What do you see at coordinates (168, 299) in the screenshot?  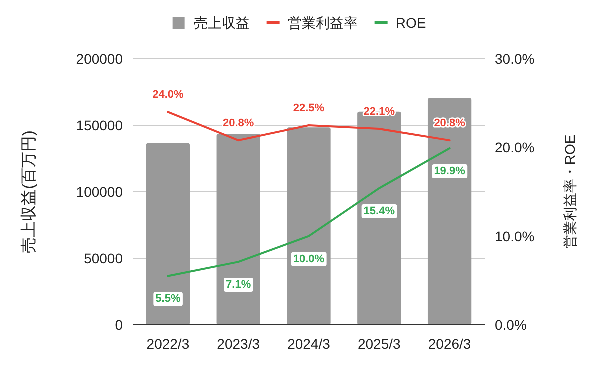 I see `data-label: 5.5%` at bounding box center [168, 299].